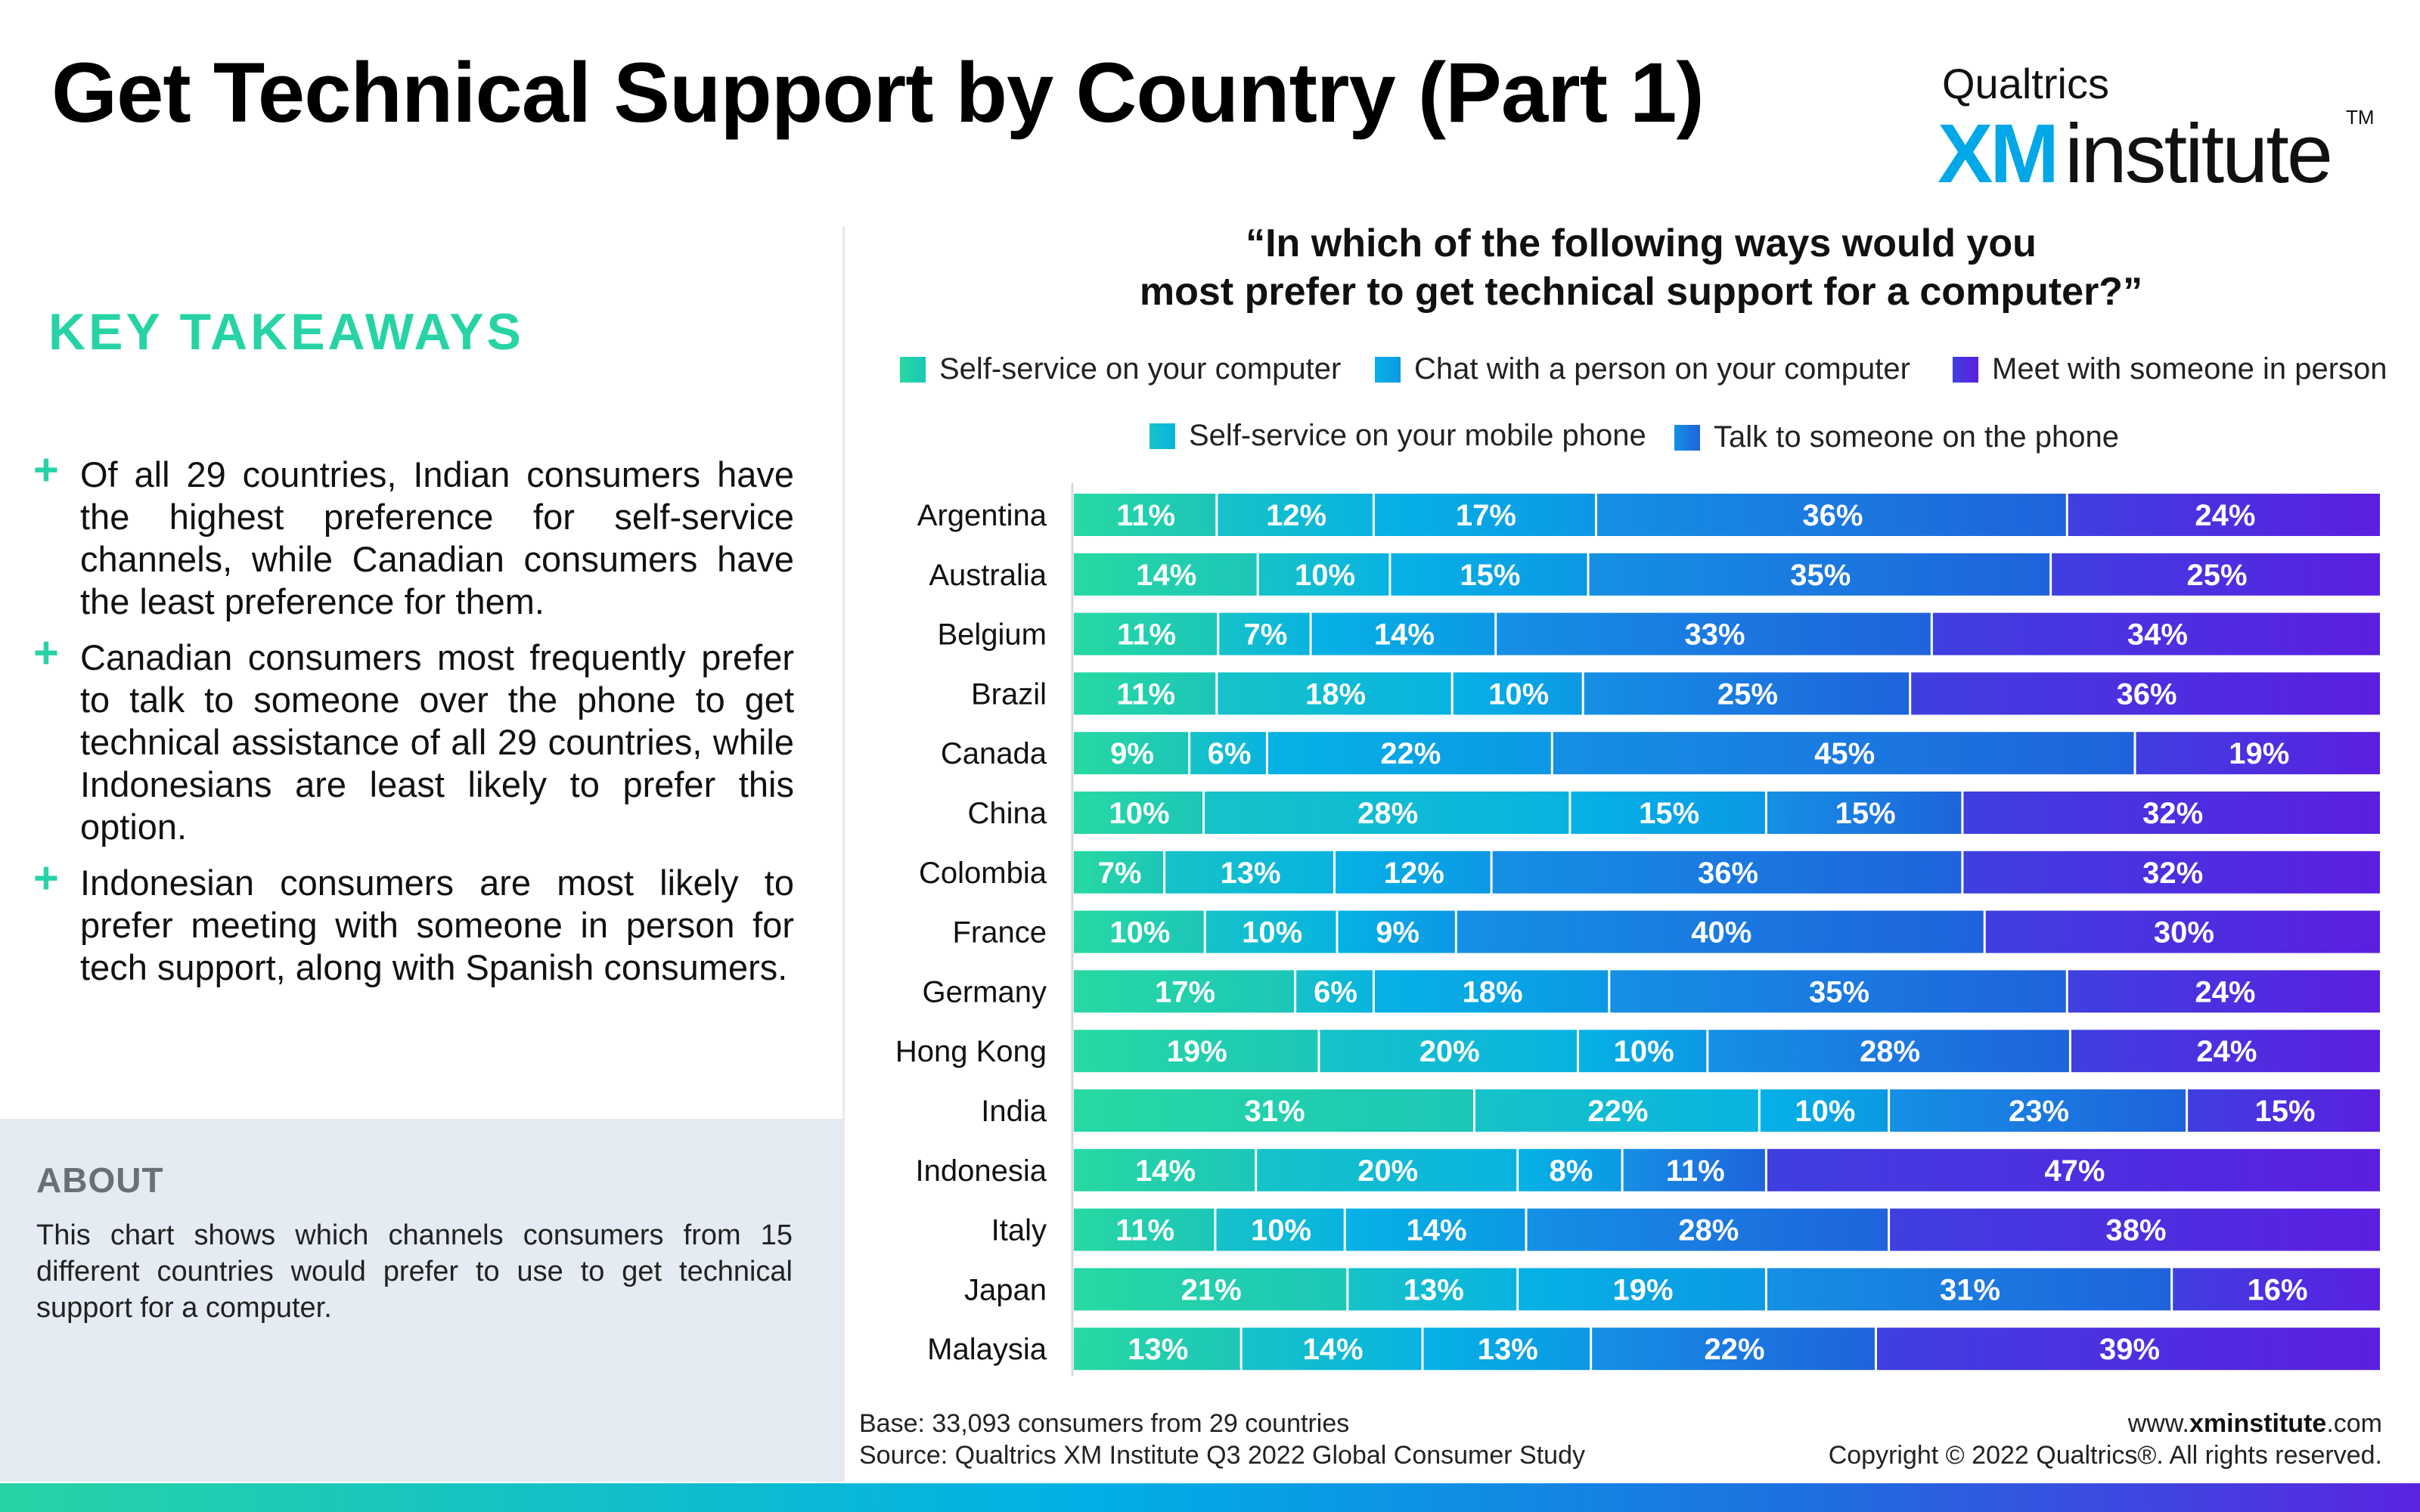  Describe the element at coordinates (1387, 1171) in the screenshot. I see `data-label-indonesia-self-service-on-your-mobile-phone: 20%` at that location.